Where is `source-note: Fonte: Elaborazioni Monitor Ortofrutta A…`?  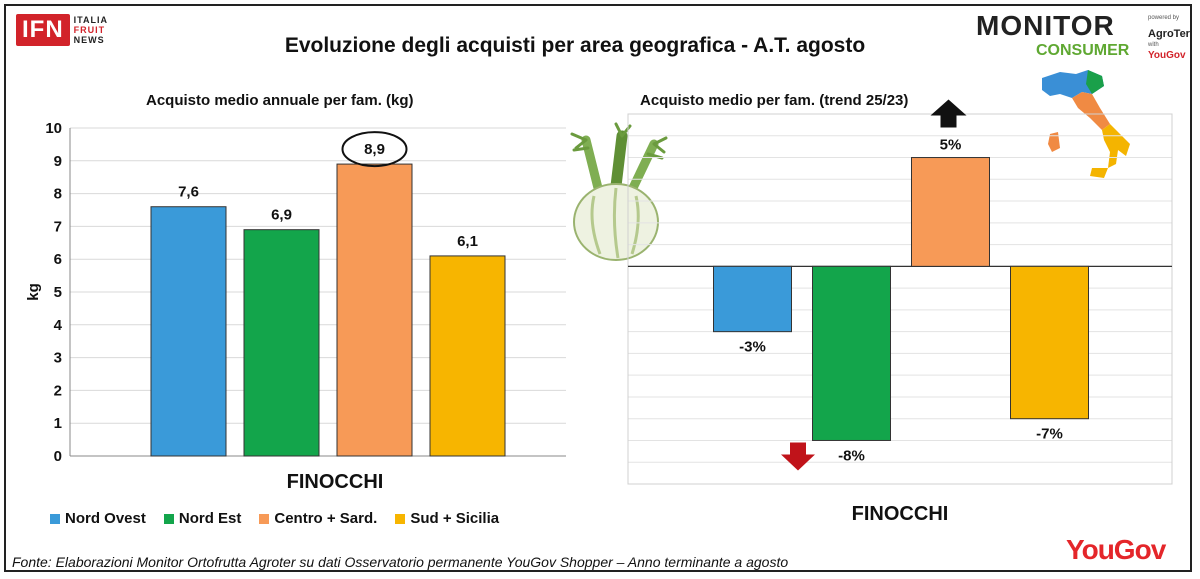
source-note: Fonte: Elaborazioni Monitor Ortofrutta A… is located at coordinates (400, 562).